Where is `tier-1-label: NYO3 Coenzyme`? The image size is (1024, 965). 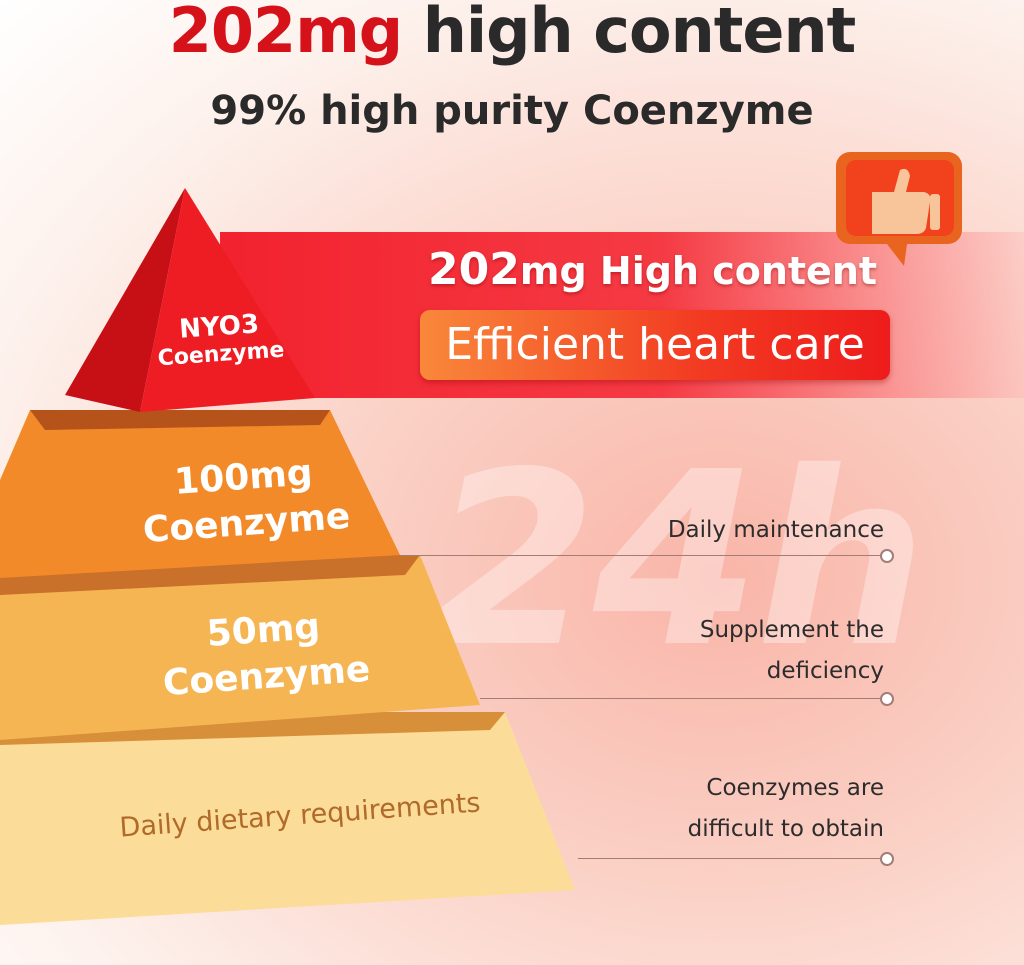
tier-1-label: NYO3 Coenzyme is located at coordinates (221, 340).